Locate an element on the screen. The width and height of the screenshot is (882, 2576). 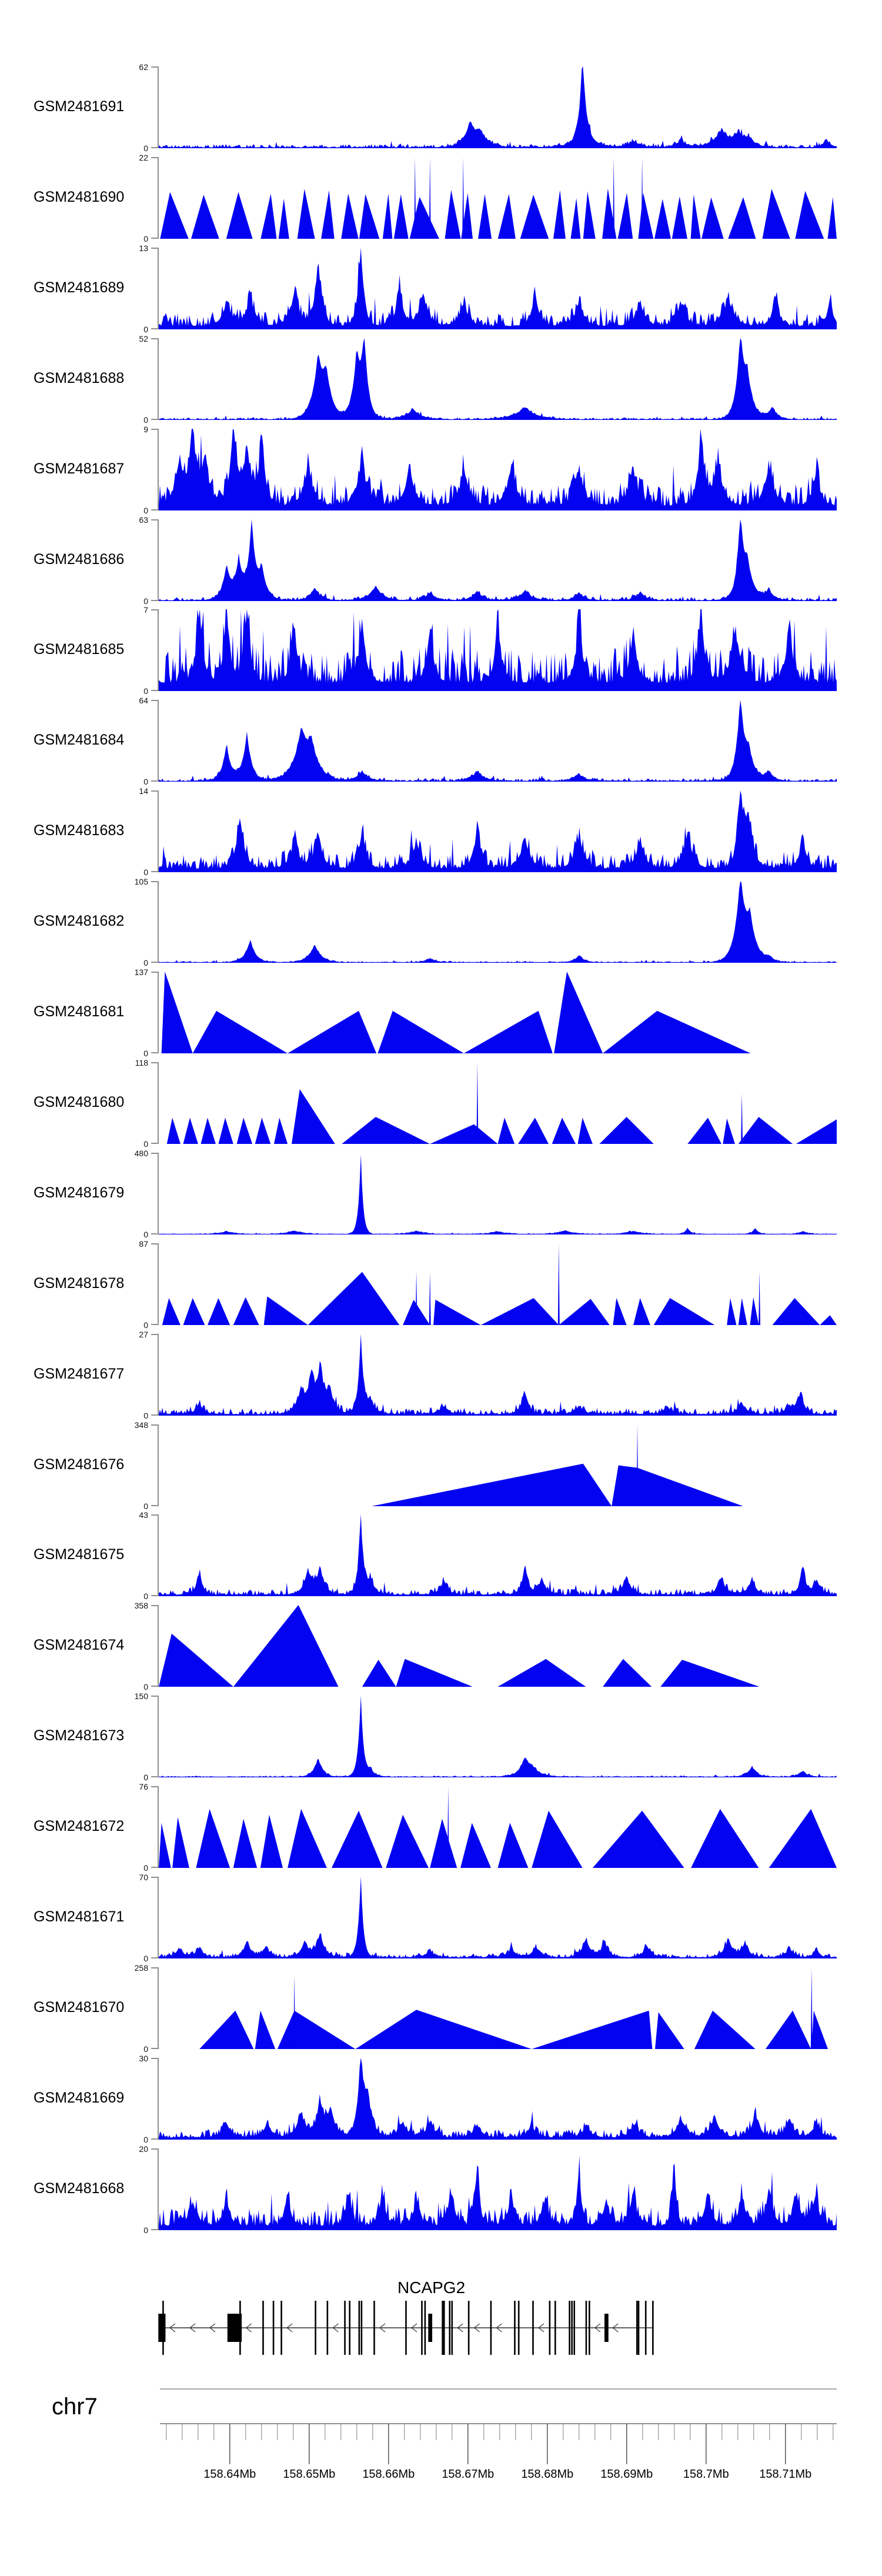
track-sample-label: GSM2481691 is located at coordinates (79, 106).